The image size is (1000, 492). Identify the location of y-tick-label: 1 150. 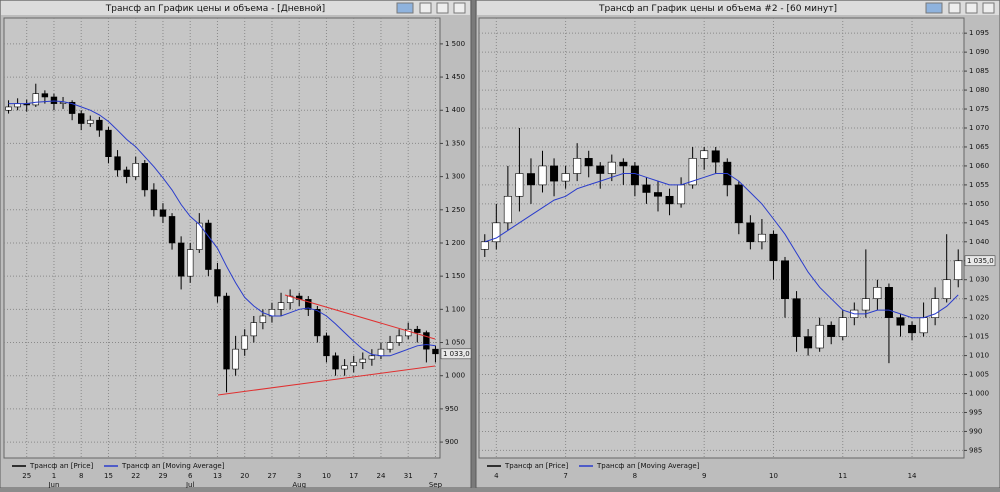
(455, 276).